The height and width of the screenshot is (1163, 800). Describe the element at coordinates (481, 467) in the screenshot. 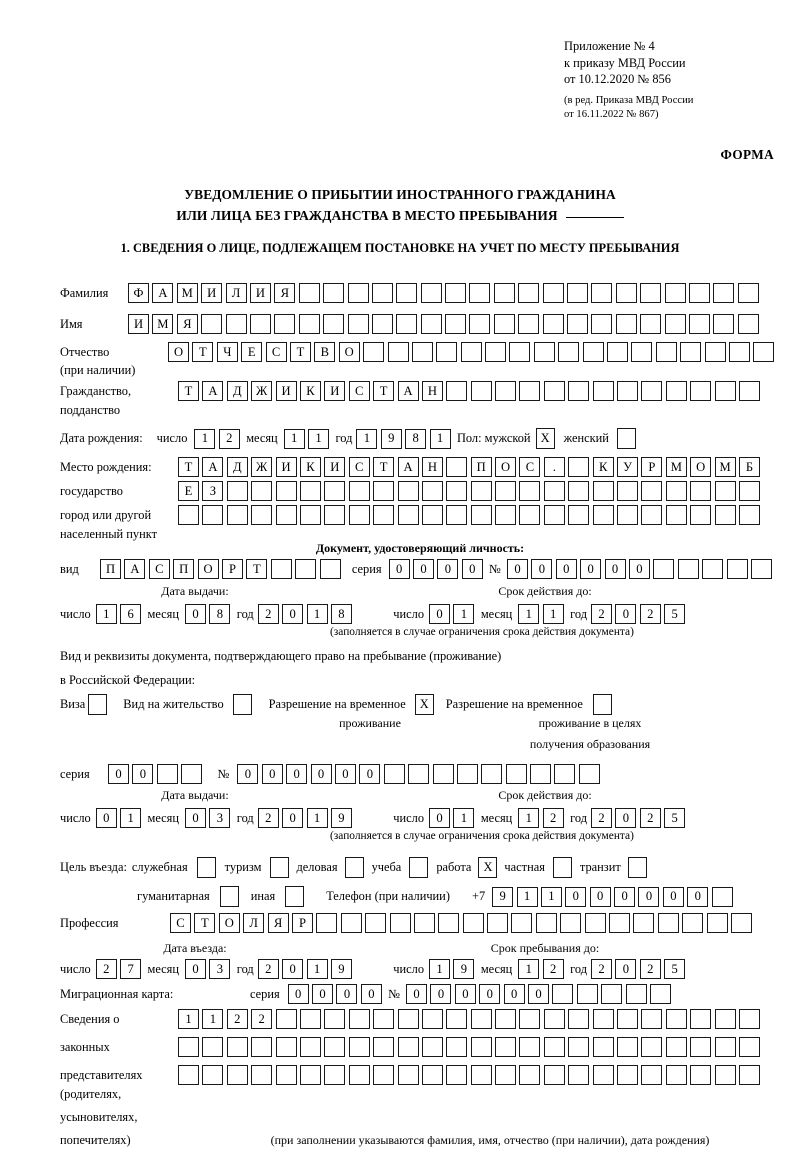

I see `char-cell: П` at that location.